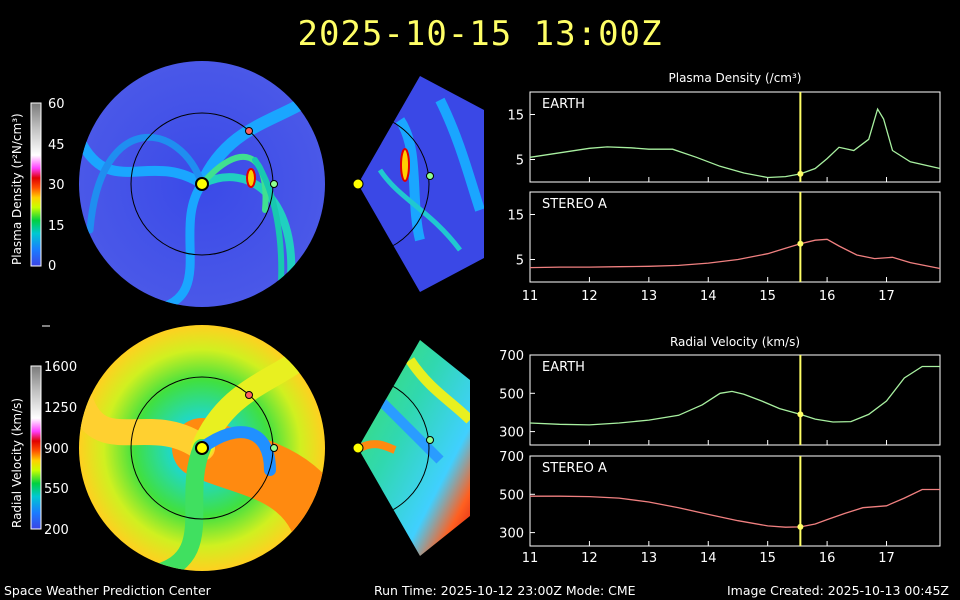 Image resolution: width=960 pixels, height=600 pixels. I want to click on velocity-meridional-wedge, so click(411, 448).